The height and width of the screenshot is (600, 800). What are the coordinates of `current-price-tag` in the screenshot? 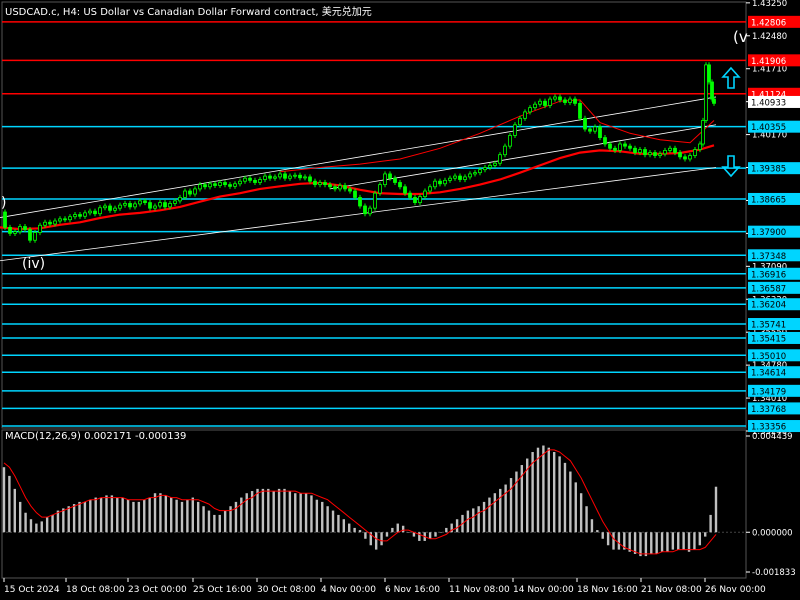 It's located at (774, 101).